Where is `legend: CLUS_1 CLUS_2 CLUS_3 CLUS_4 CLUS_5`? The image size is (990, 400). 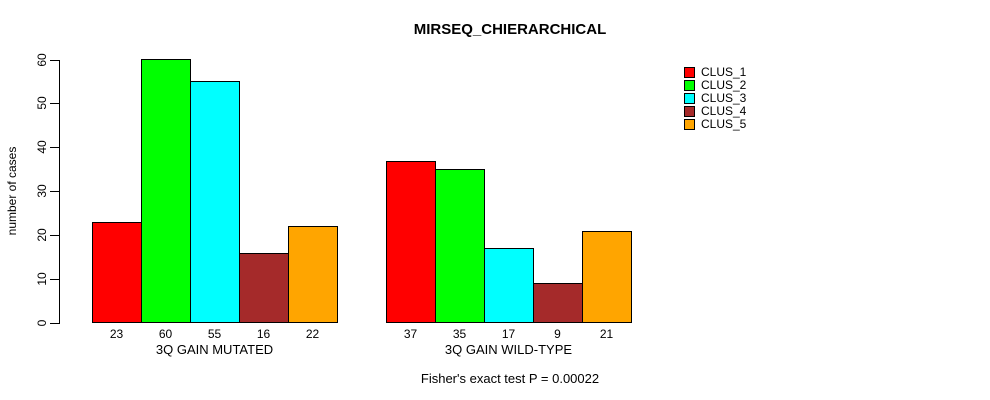
legend: CLUS_1 CLUS_2 CLUS_3 CLUS_4 CLUS_5 is located at coordinates (715, 98).